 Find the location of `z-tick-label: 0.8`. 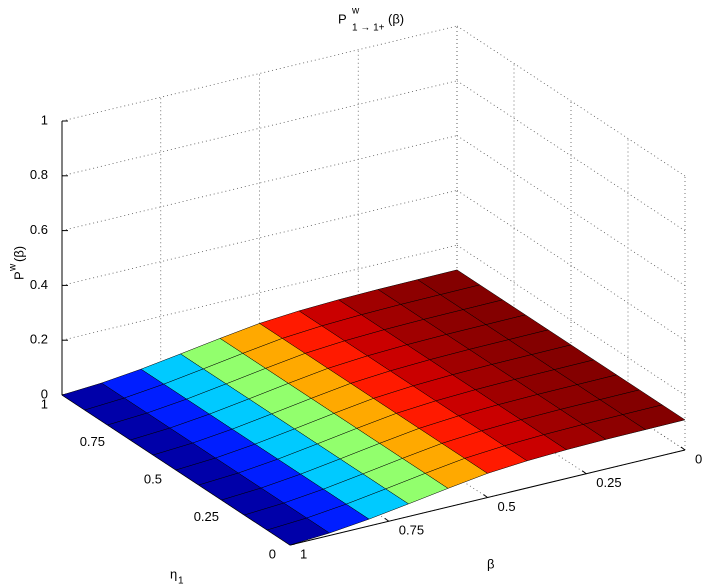

z-tick-label: 0.8 is located at coordinates (39, 174).